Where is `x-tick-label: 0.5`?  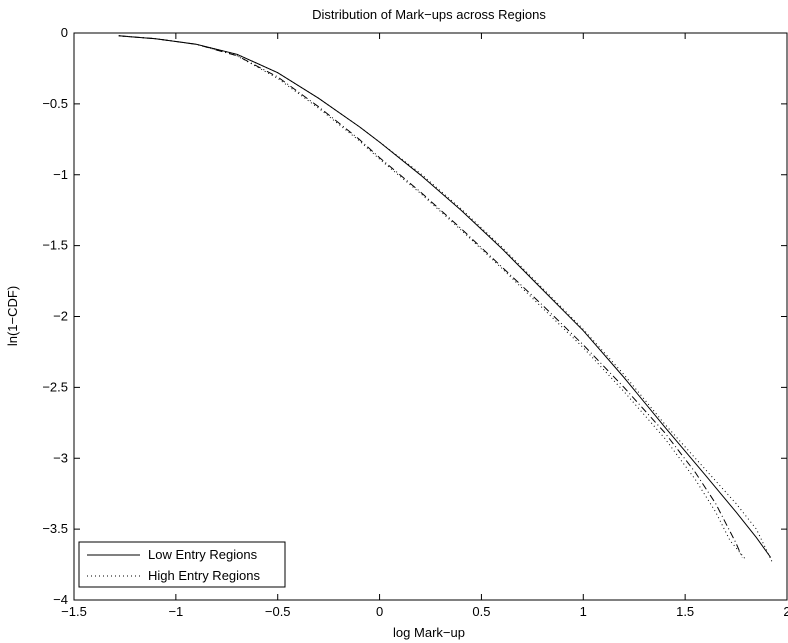 x-tick-label: 0.5 is located at coordinates (481, 611).